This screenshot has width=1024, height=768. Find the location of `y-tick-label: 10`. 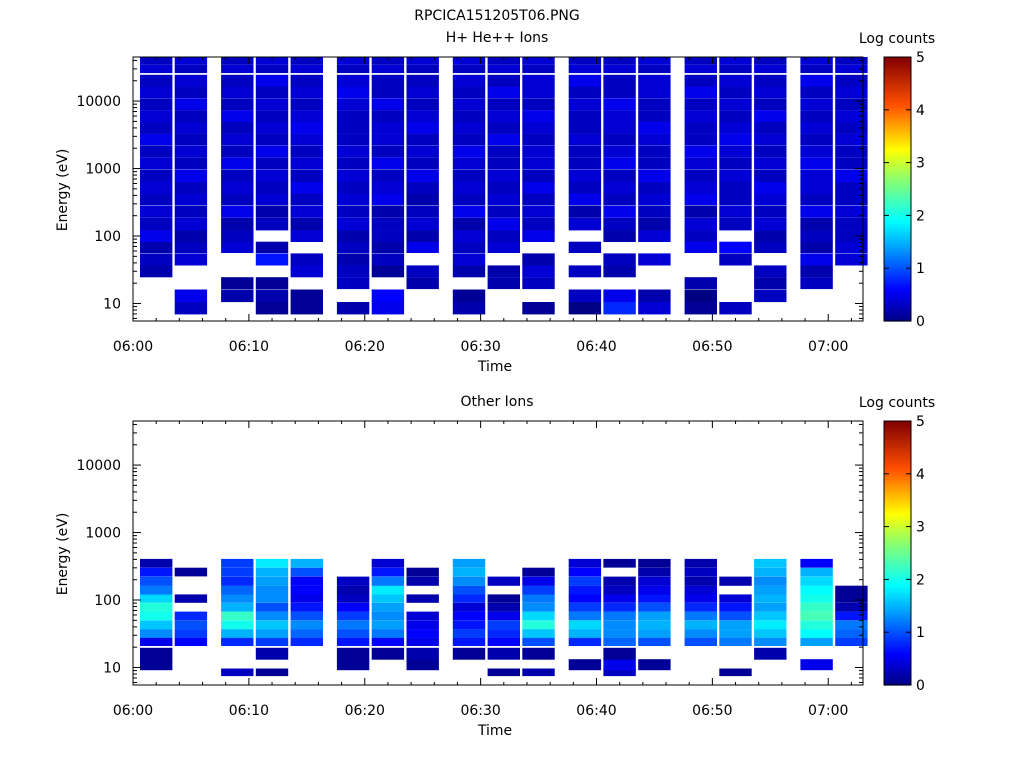

y-tick-label: 10 is located at coordinates (112, 304).